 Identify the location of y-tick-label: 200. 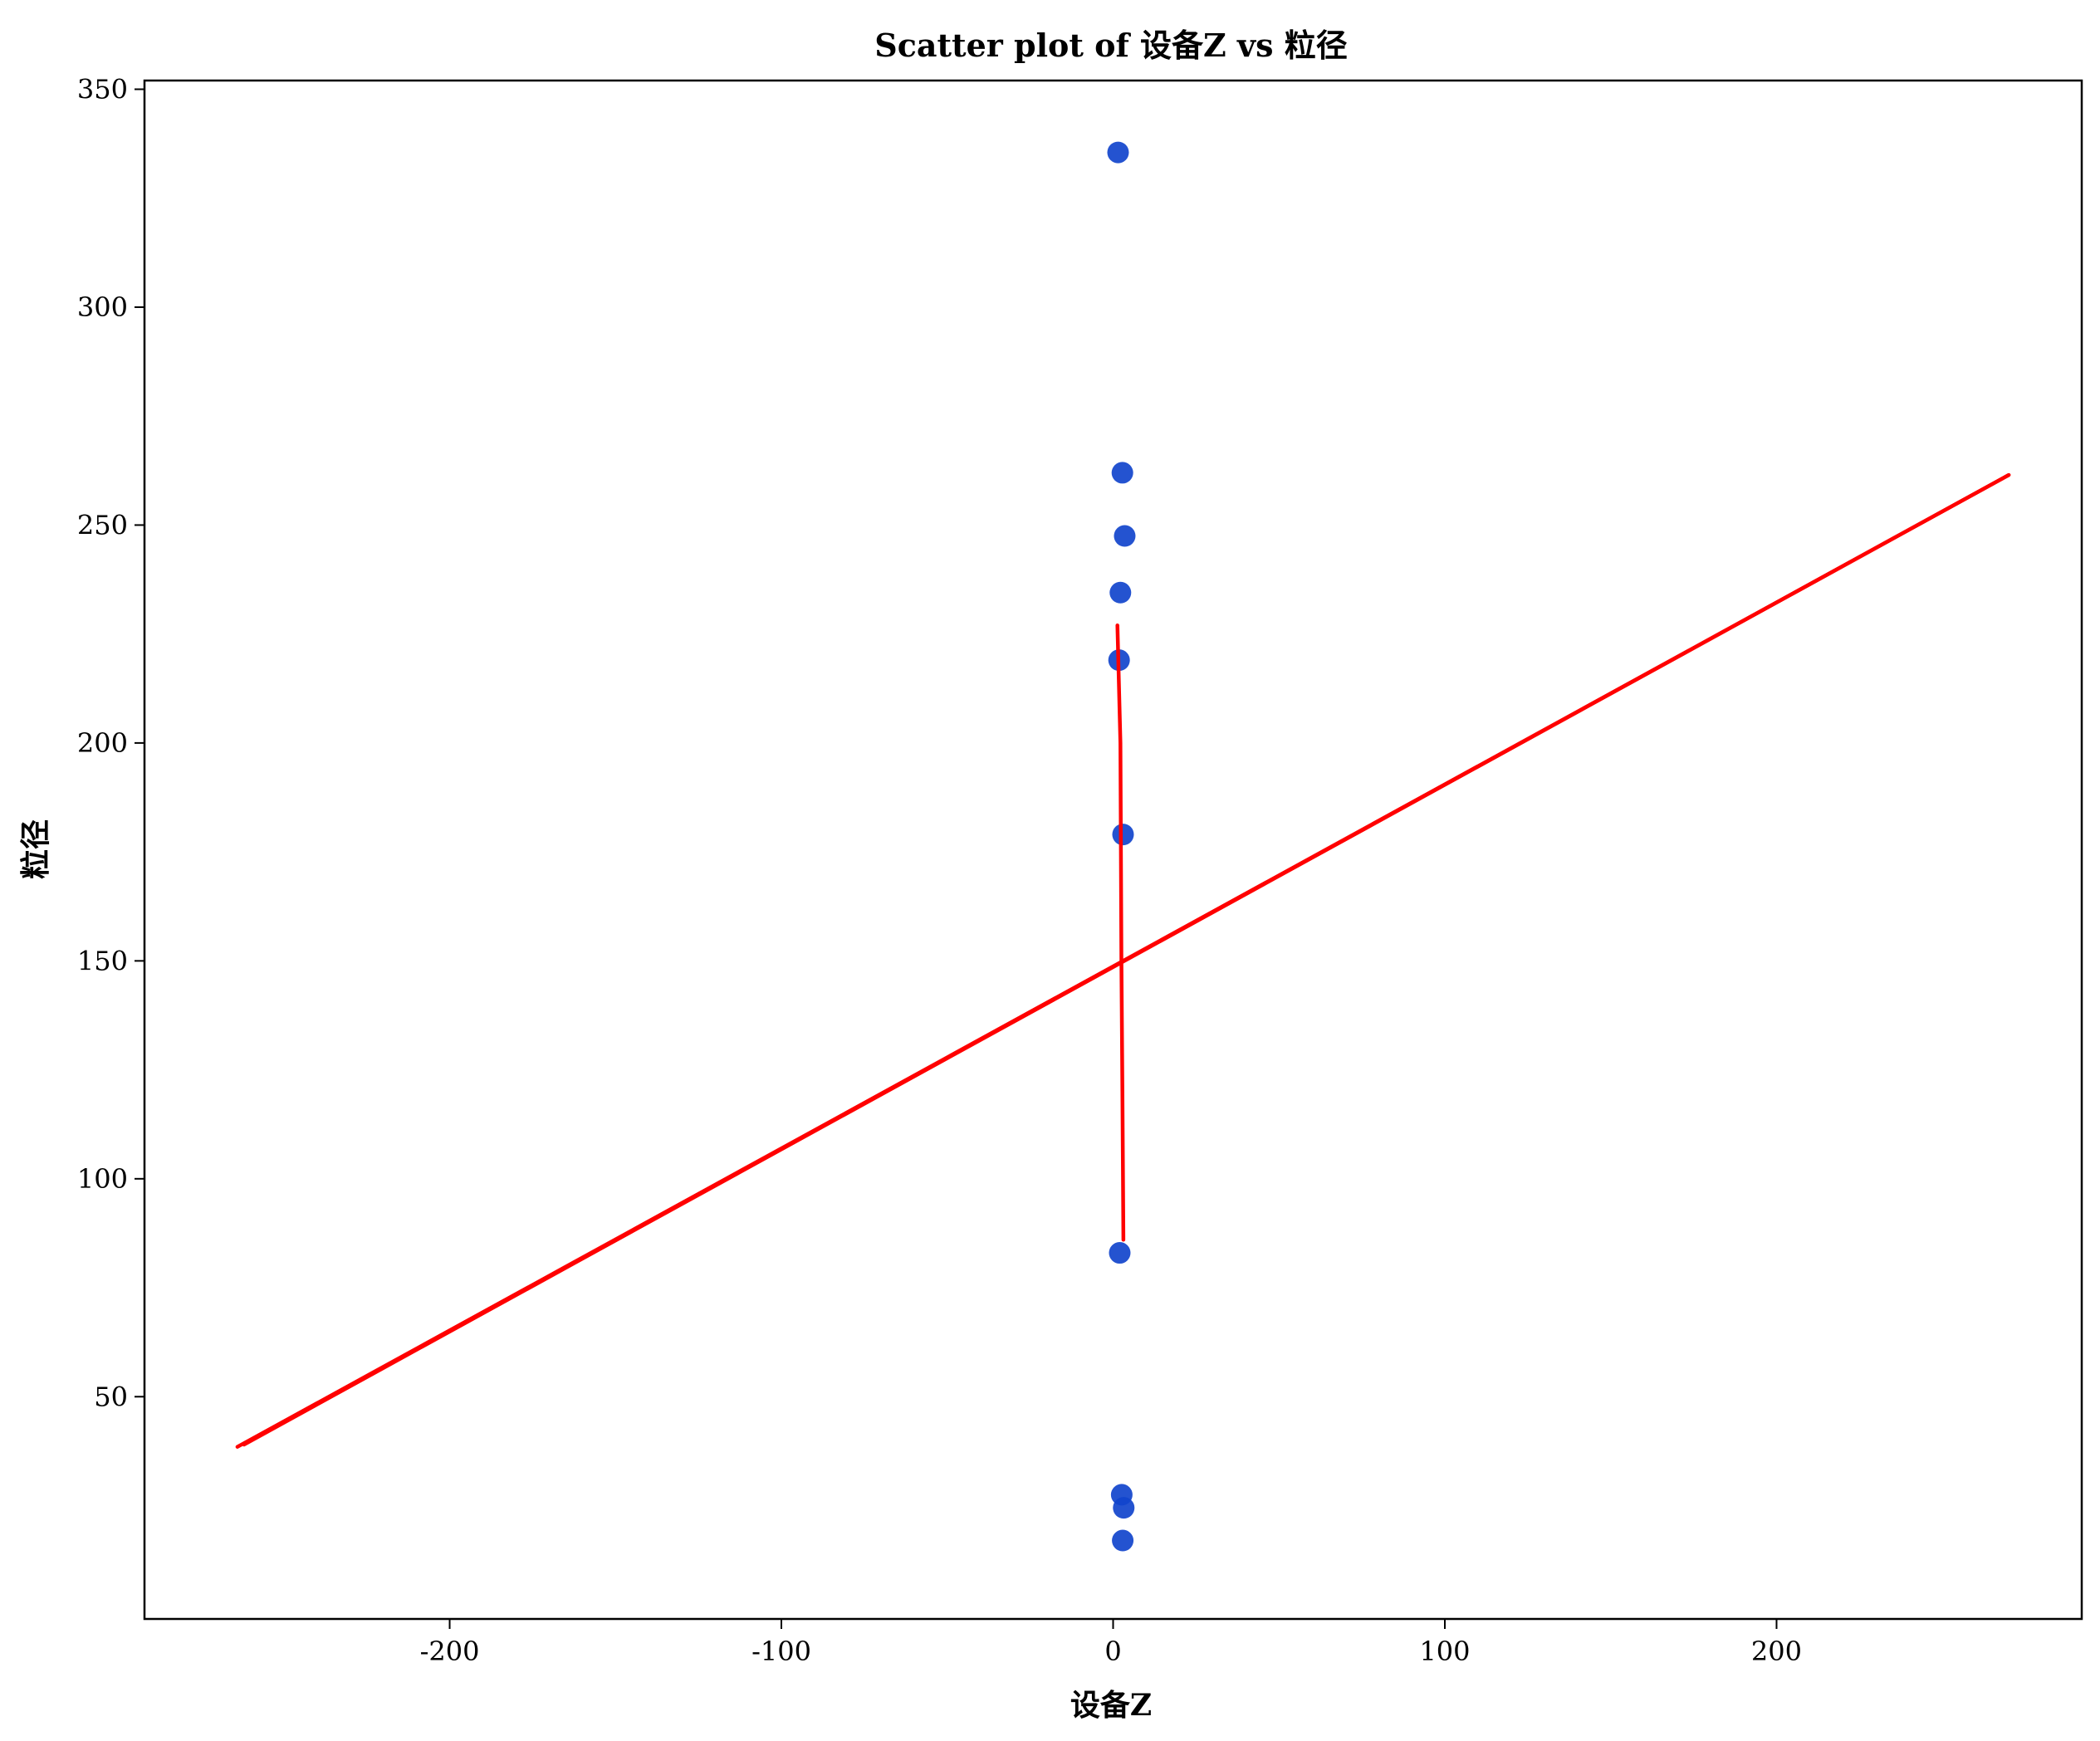
(102, 743).